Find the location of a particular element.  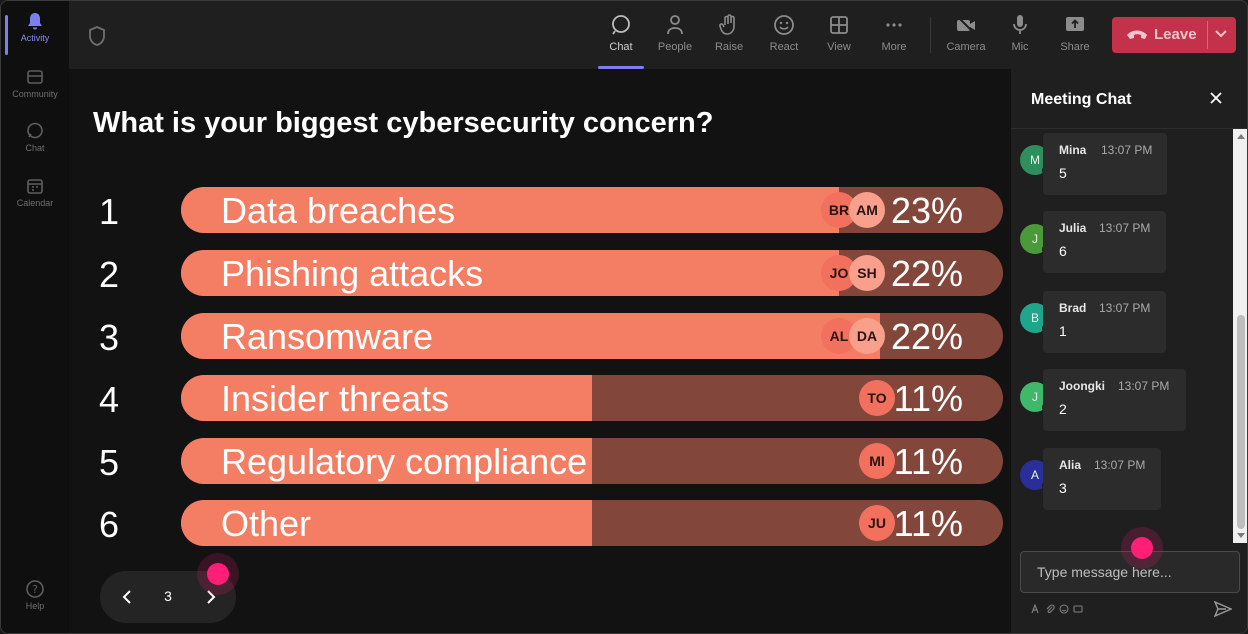

share-button: Share is located at coordinates (1075, 37).